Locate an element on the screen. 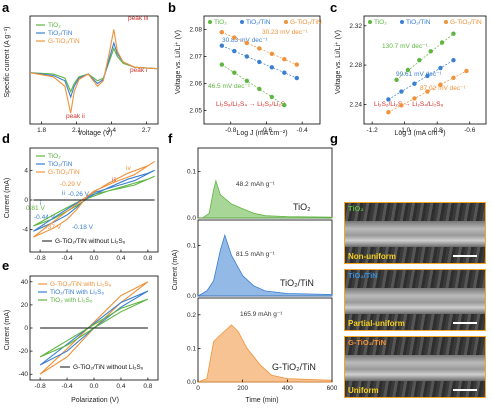  f3-ytick-label: 0.2 is located at coordinates (191, 315).